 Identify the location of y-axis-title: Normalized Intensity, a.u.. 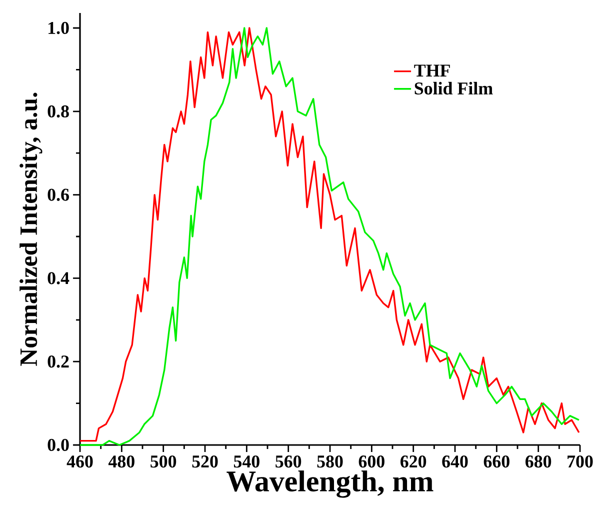
(31, 229).